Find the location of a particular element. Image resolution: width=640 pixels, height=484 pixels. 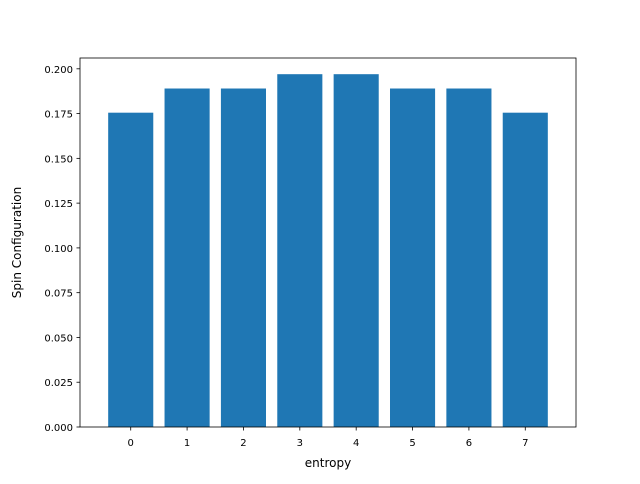

y-tick-label: 0.175 is located at coordinates (58, 115).